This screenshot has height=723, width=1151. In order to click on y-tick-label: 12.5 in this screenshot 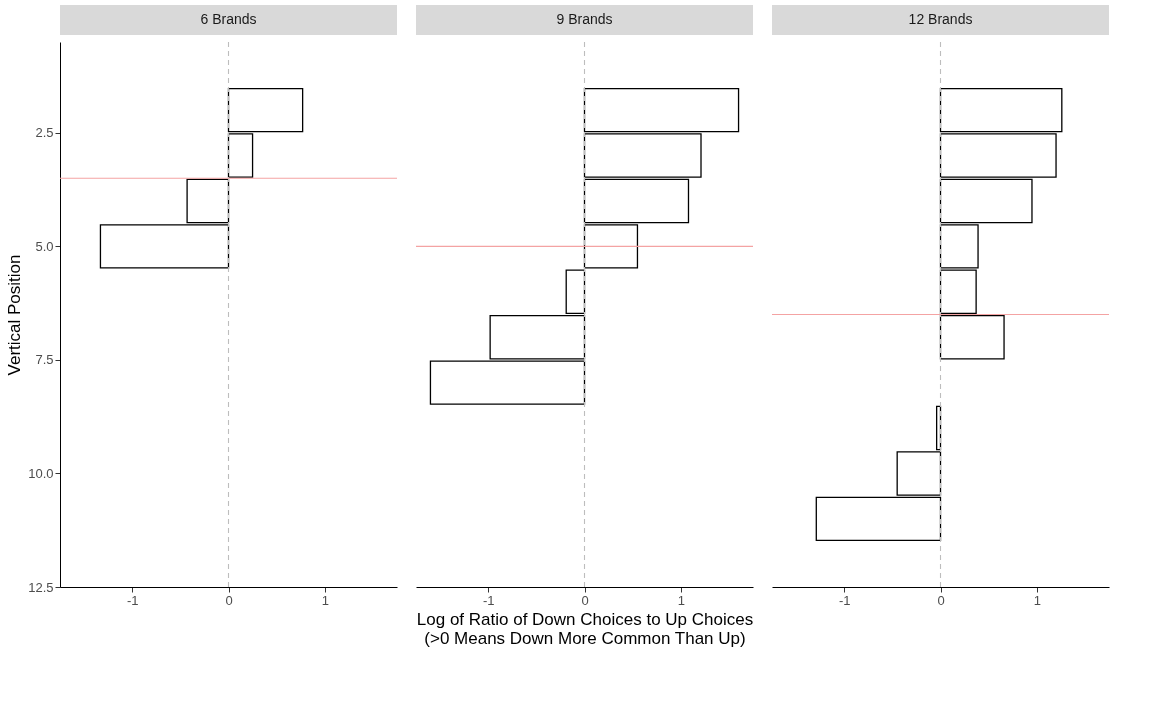, I will do `click(41, 587)`.